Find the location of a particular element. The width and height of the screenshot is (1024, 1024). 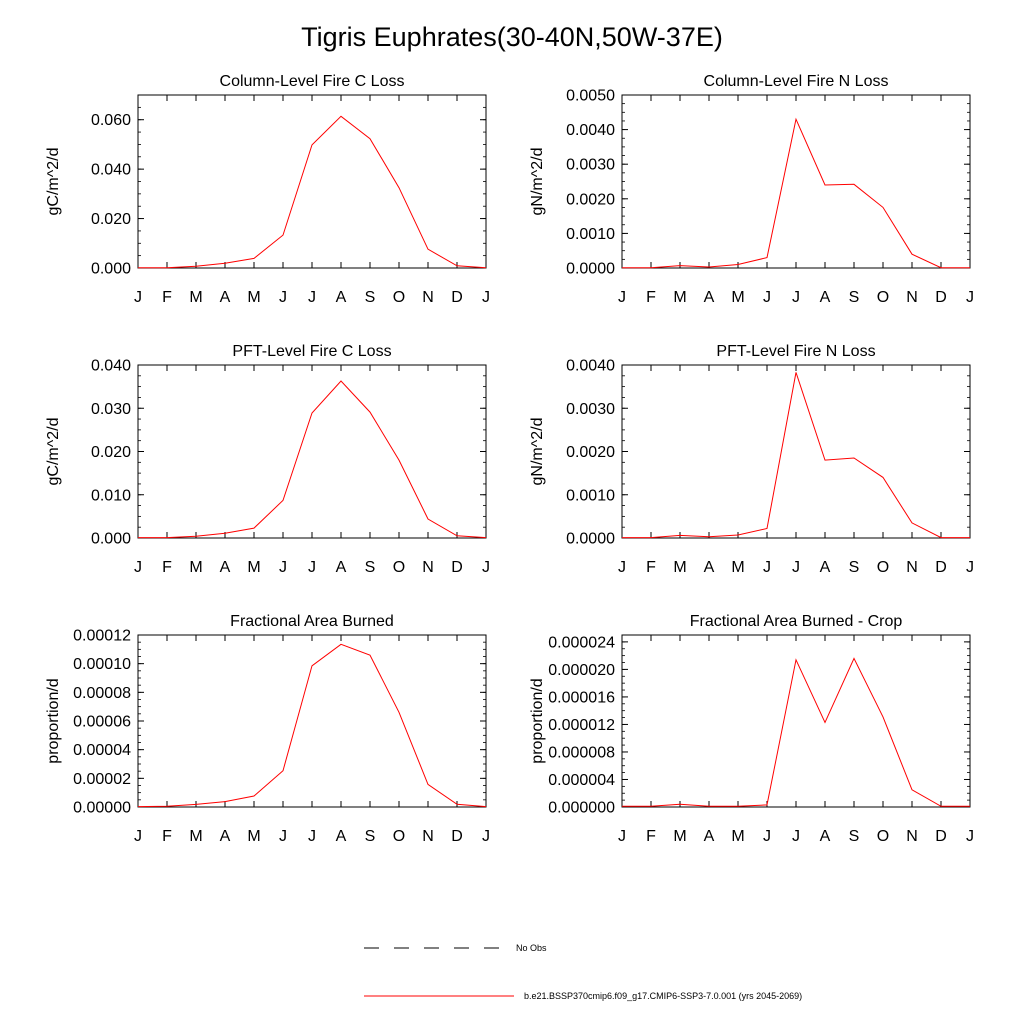

y-tick-label: 0.00000 is located at coordinates (102, 808).